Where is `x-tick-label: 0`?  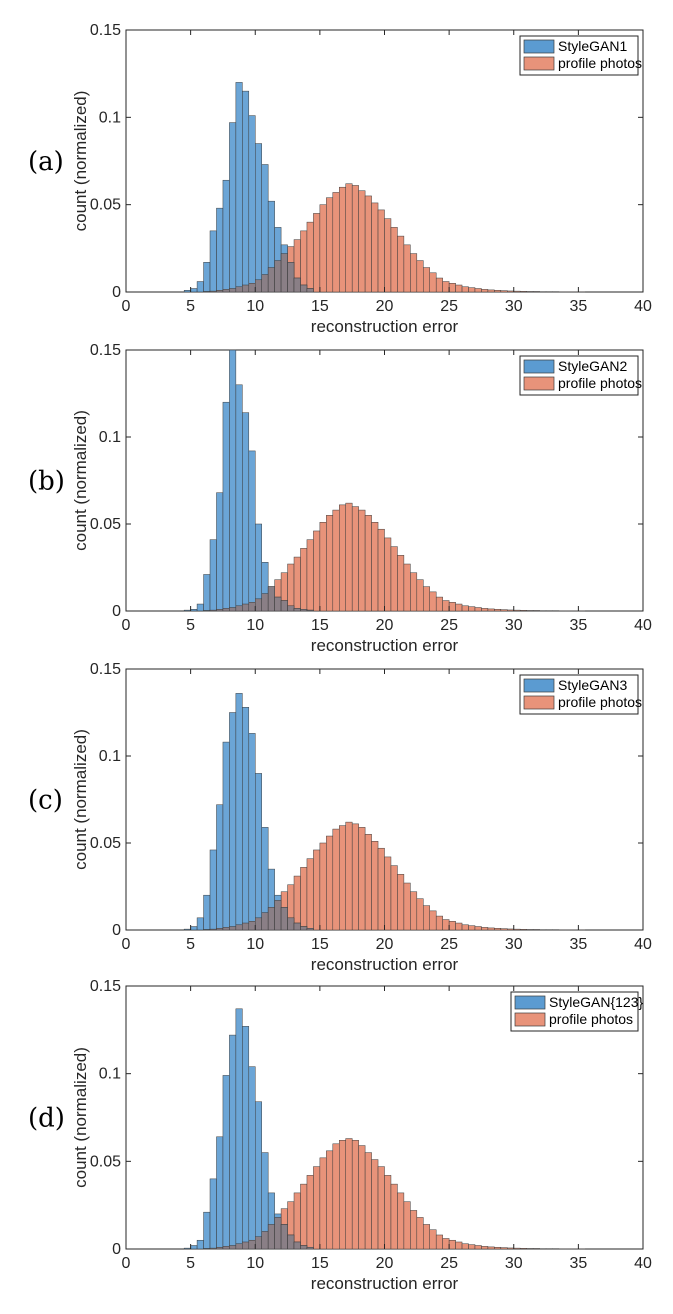 x-tick-label: 0 is located at coordinates (126, 944).